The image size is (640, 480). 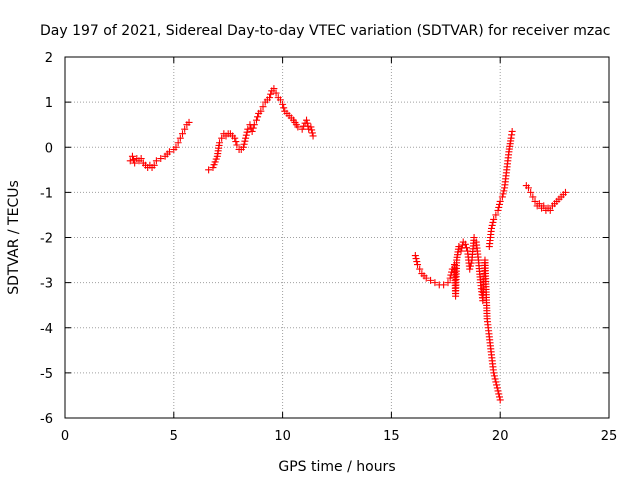 I want to click on x-tick-label: 10, so click(x=282, y=436).